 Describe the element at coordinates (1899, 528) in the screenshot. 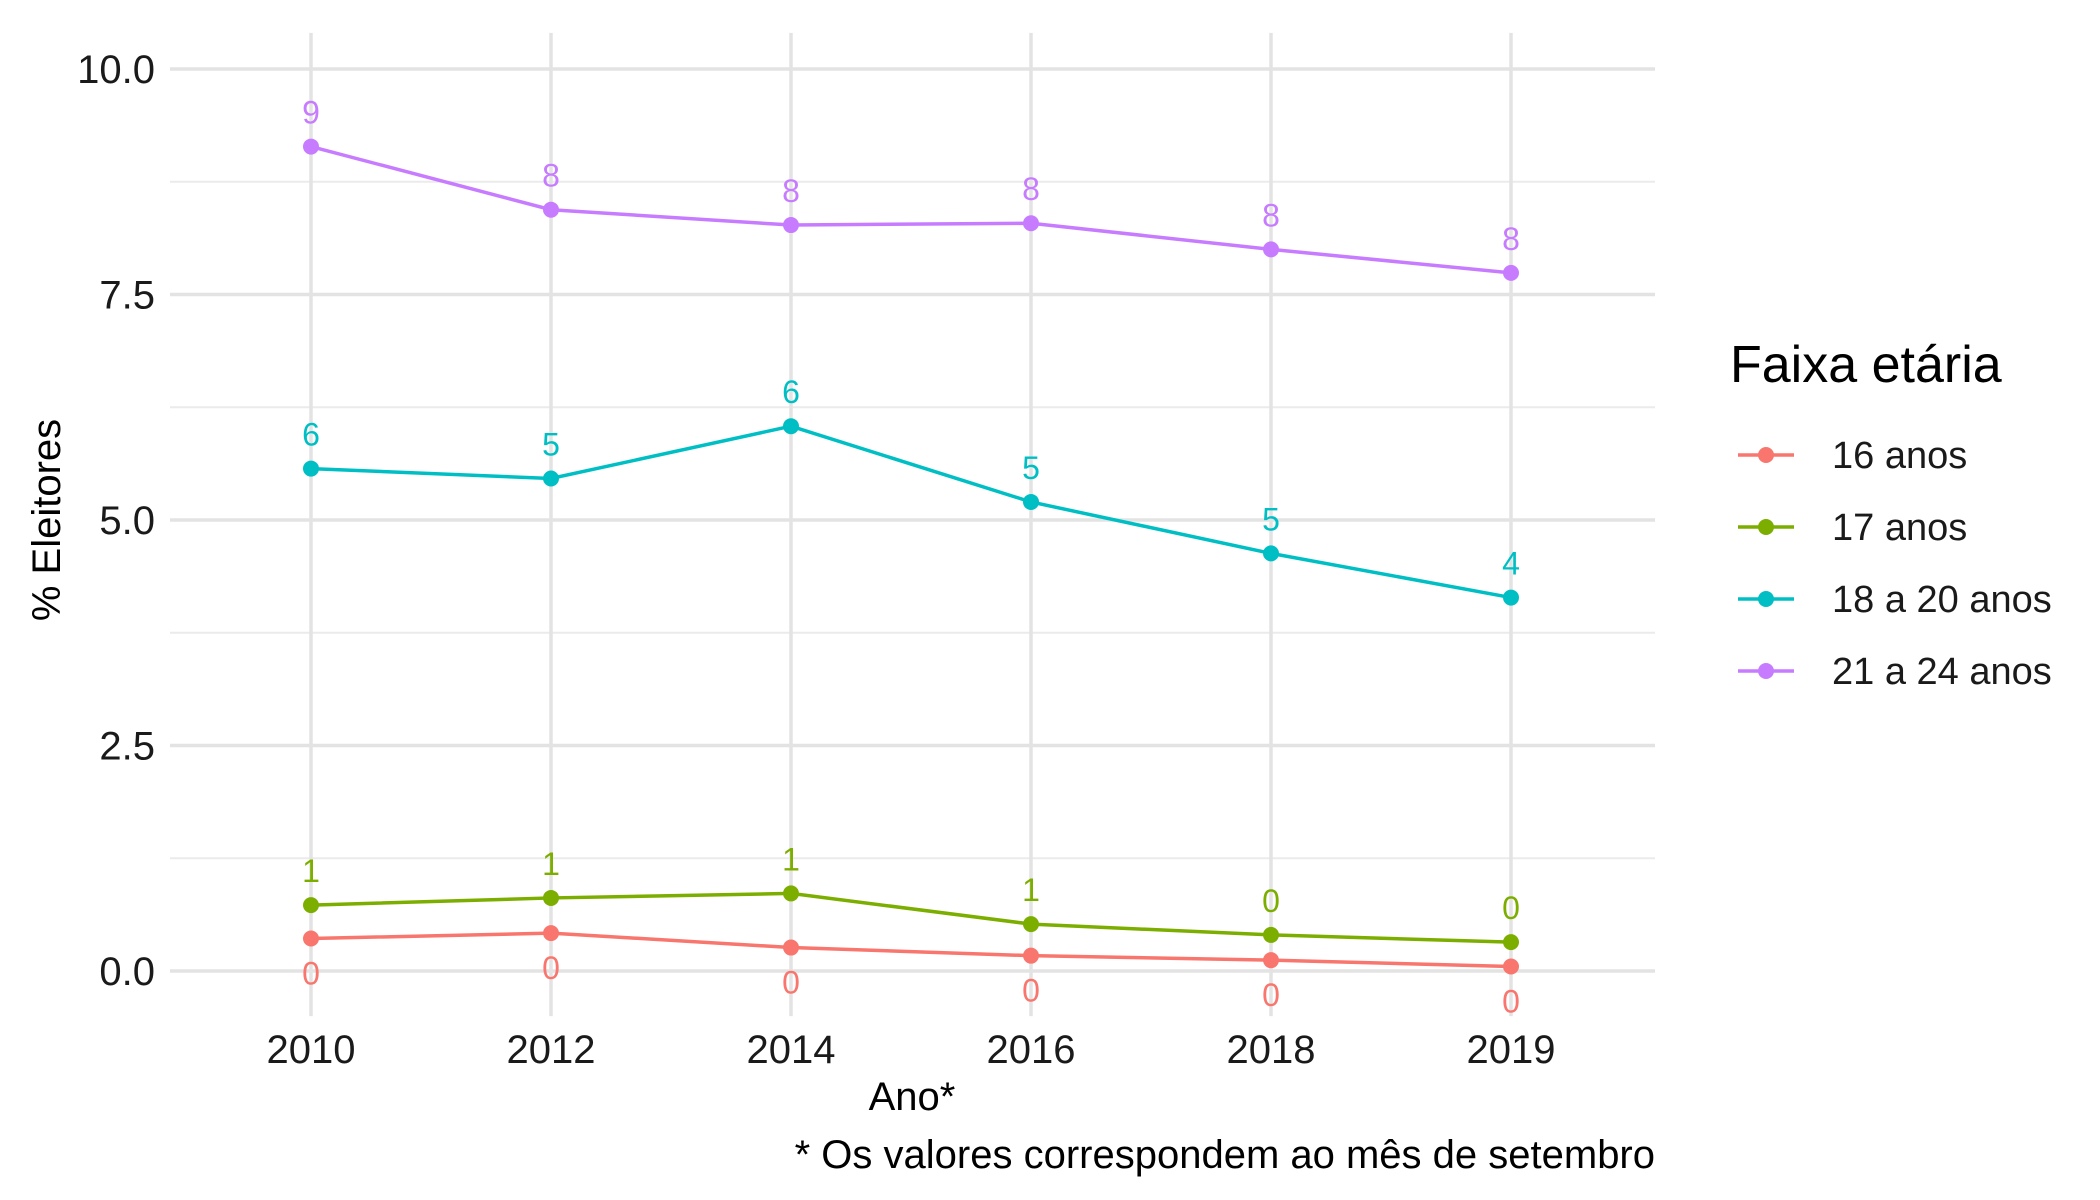

I see `legend-label: 17 anos` at that location.